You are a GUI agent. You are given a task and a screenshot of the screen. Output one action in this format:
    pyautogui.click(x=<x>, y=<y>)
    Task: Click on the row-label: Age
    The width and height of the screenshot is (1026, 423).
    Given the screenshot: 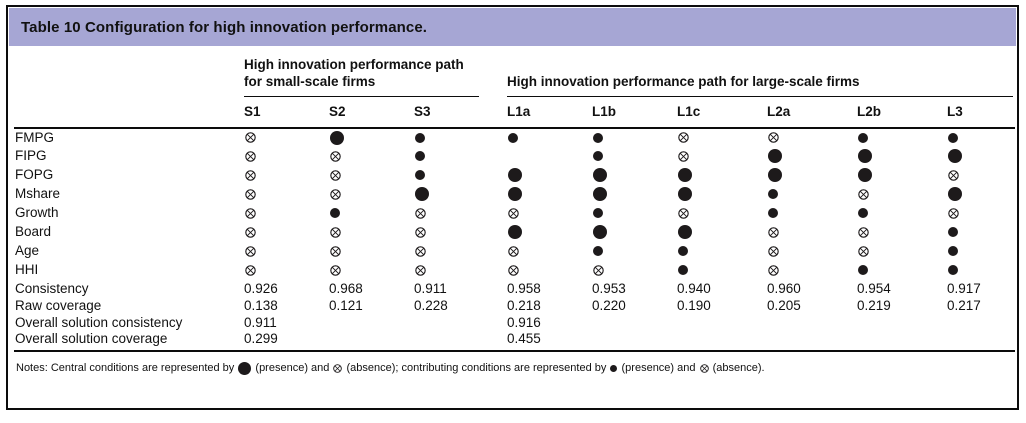 What is the action you would take?
    pyautogui.click(x=27, y=250)
    